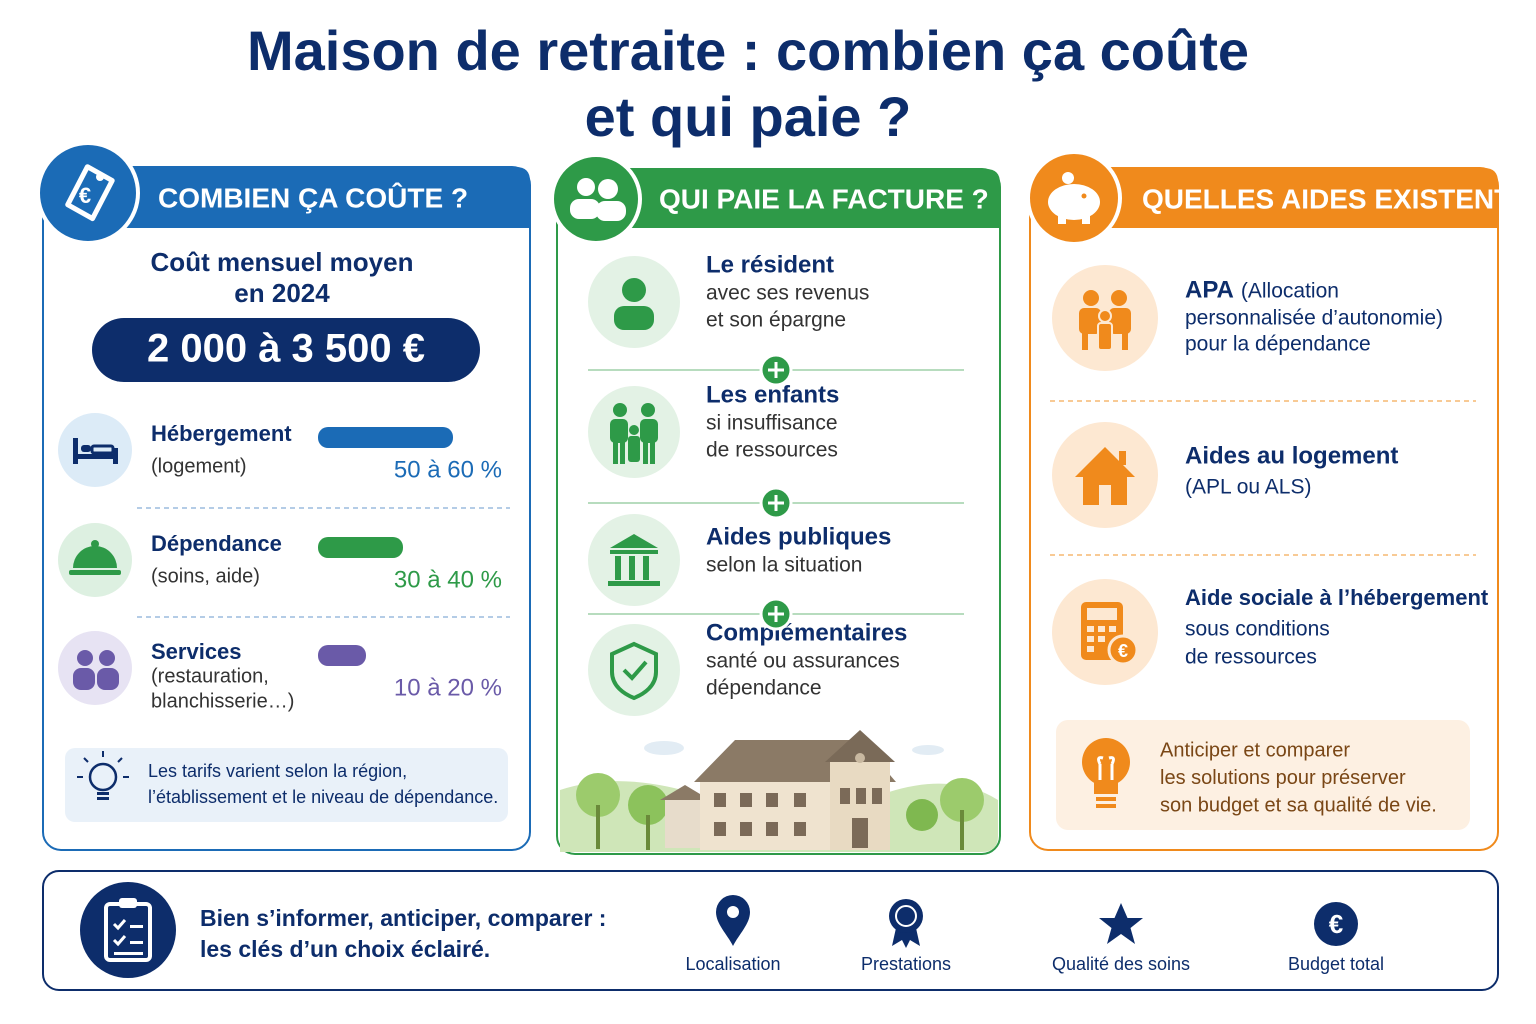  I want to click on item-title: Le résident, so click(770, 264).